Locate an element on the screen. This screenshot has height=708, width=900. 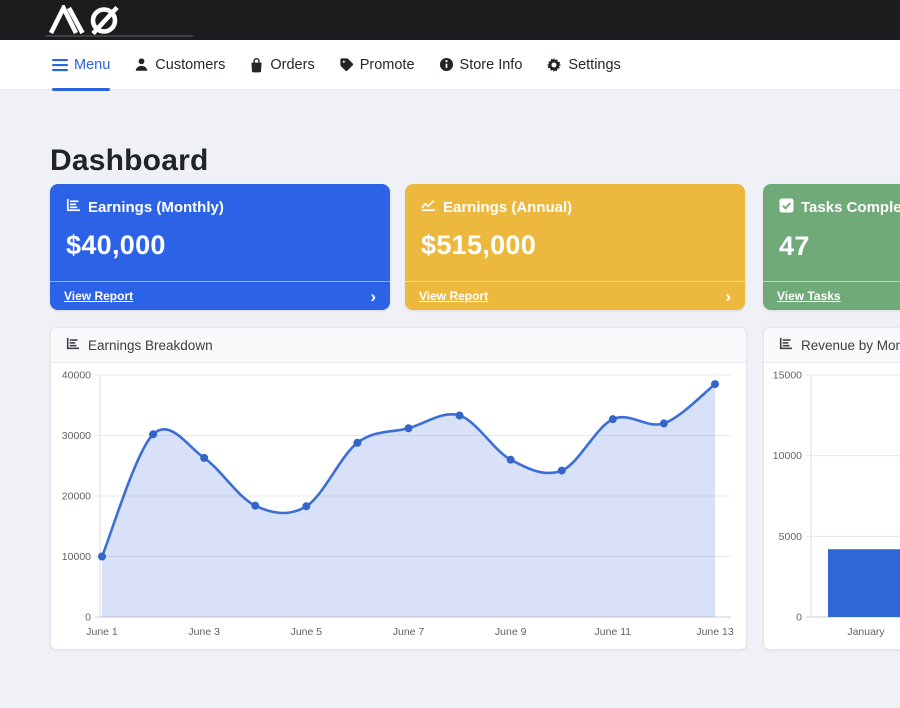
stat-card-earnings-monthly: Earnings (Monthly) $40,000 View Report › is located at coordinates (220, 247).